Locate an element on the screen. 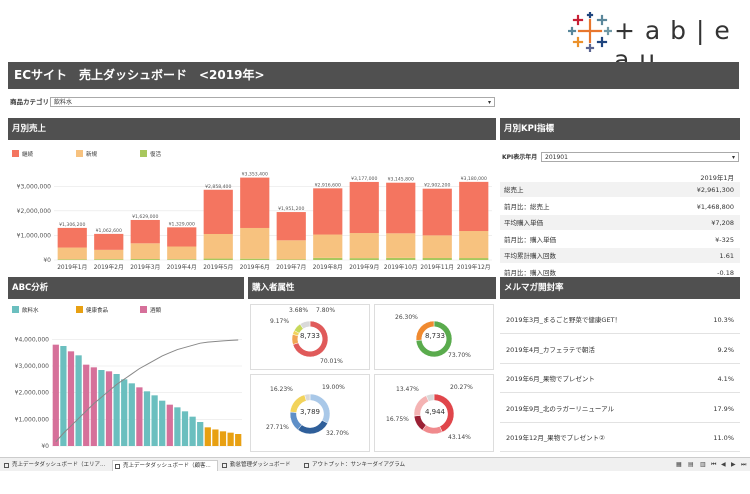 The image size is (750, 494). list-view-icon: ▤ is located at coordinates (691, 464).